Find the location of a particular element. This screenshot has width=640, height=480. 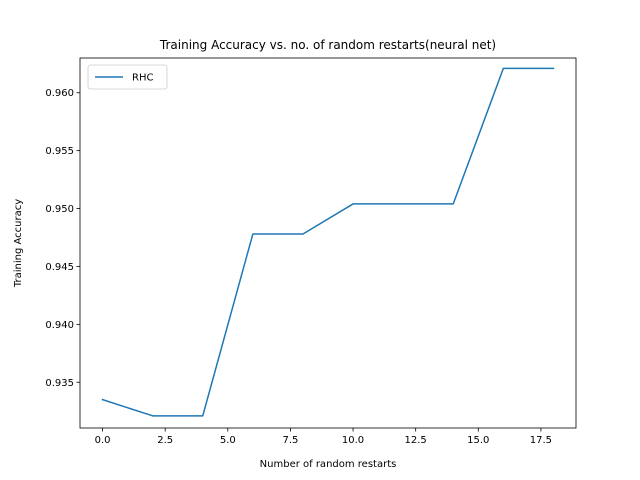

x-tick-label: 15.0 is located at coordinates (478, 440).